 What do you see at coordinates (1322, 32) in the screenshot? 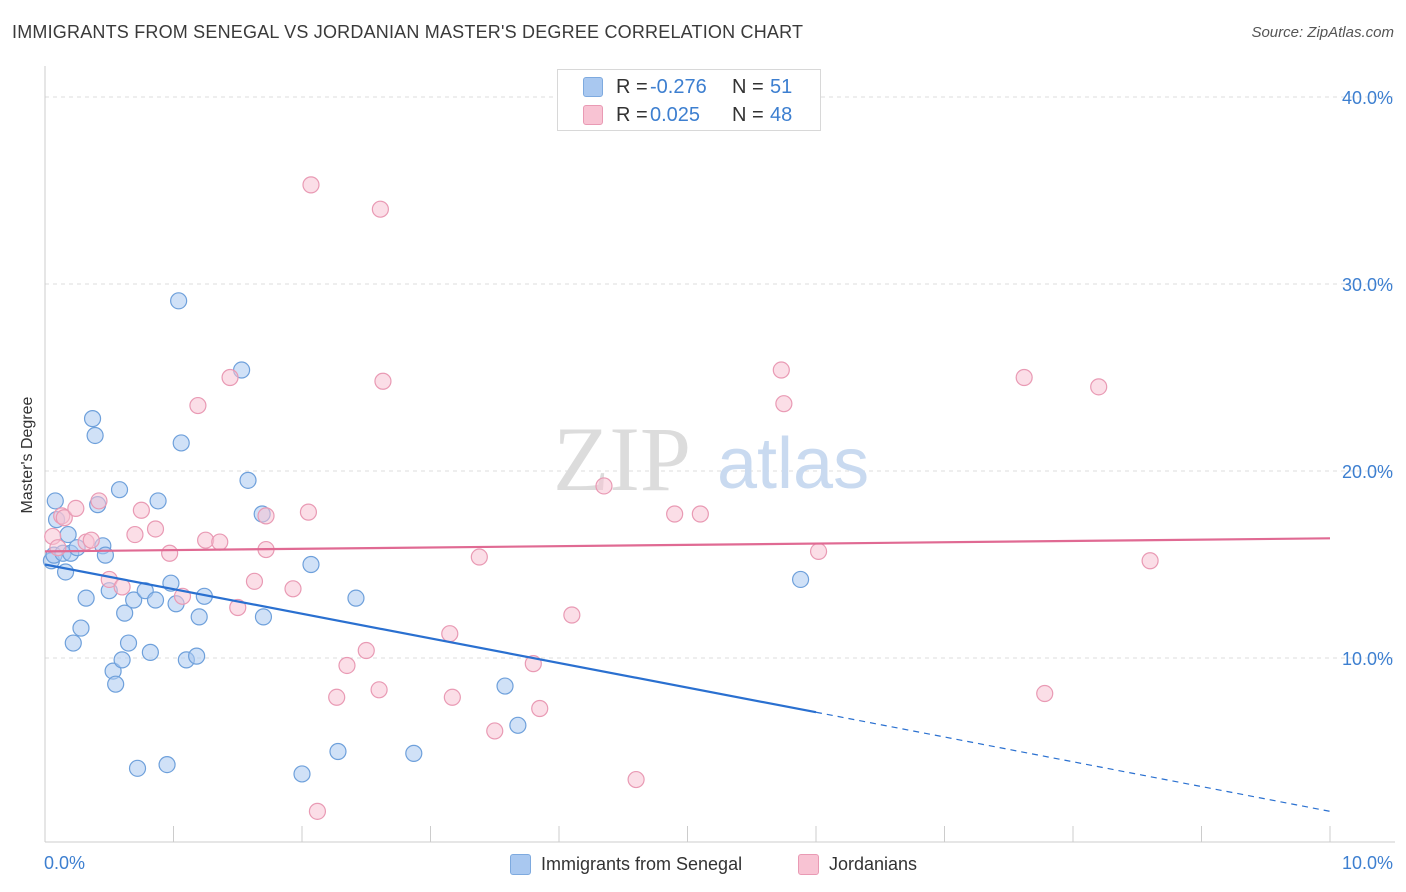
I see `source-credit: Source: ZipAtlas.com` at bounding box center [1322, 32].